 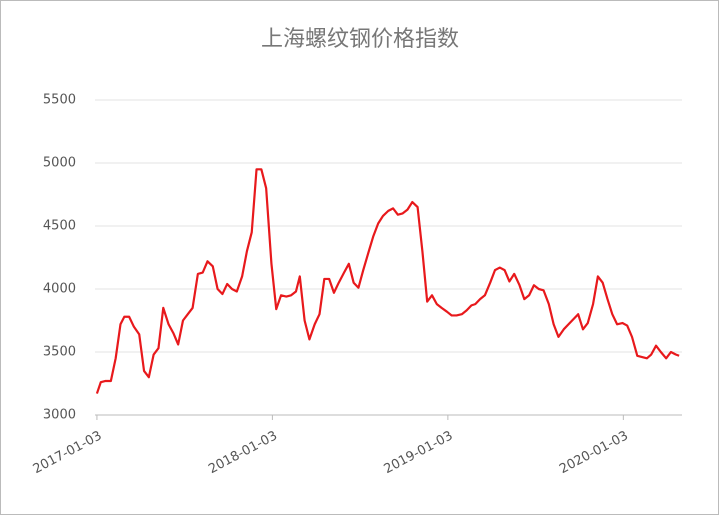 I want to click on y-tick-label: 5000, so click(x=59, y=163).